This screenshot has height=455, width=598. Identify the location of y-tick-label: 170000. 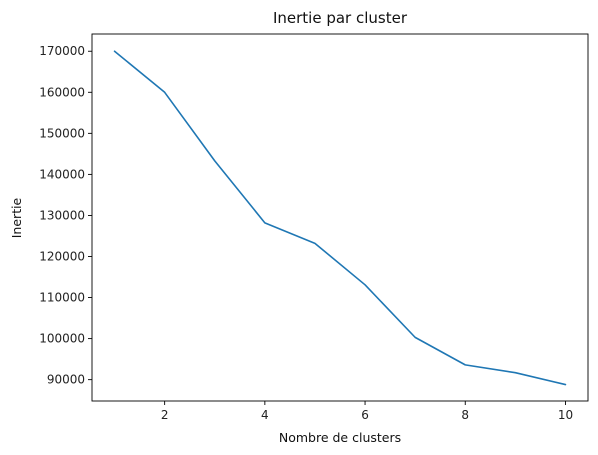
(62, 51).